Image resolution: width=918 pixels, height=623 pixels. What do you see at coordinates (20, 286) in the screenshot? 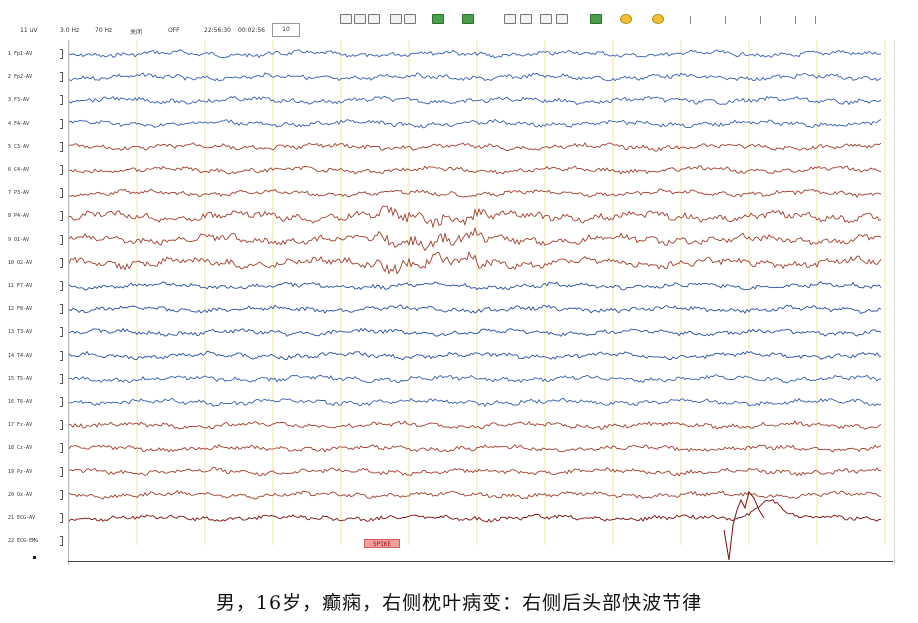
I see `channel-label: 11 F7-AV` at bounding box center [20, 286].